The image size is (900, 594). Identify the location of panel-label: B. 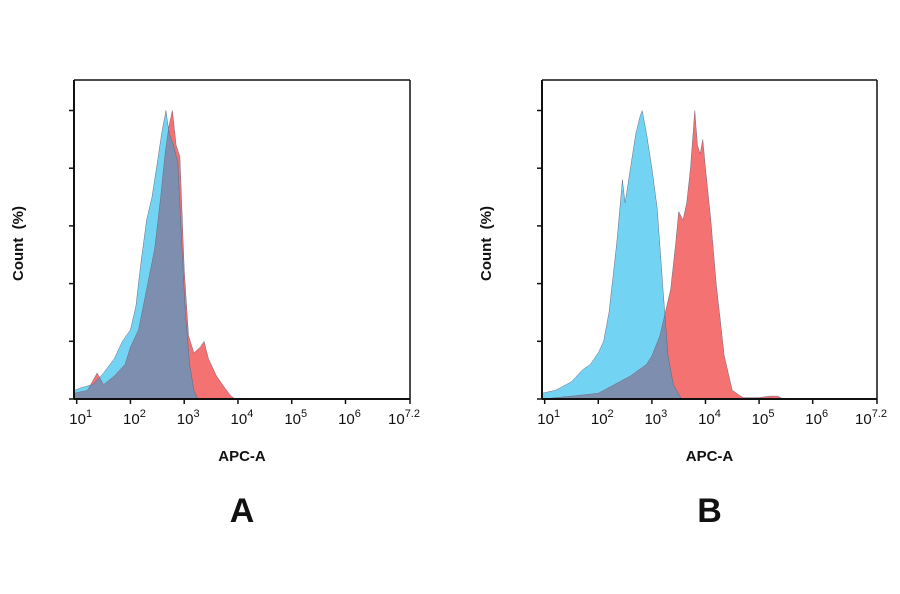
(709, 511).